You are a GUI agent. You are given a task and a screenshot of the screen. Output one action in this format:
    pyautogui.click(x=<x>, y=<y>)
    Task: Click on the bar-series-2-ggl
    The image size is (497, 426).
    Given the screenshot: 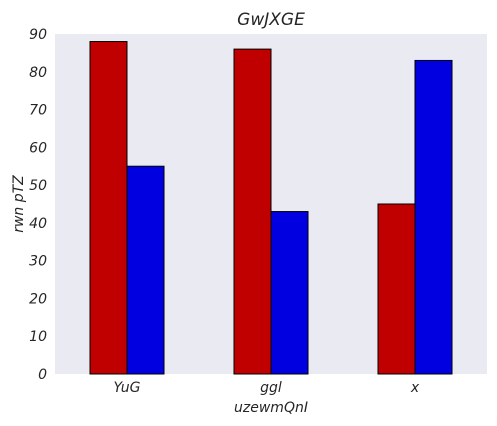 What is the action you would take?
    pyautogui.click(x=289, y=293)
    